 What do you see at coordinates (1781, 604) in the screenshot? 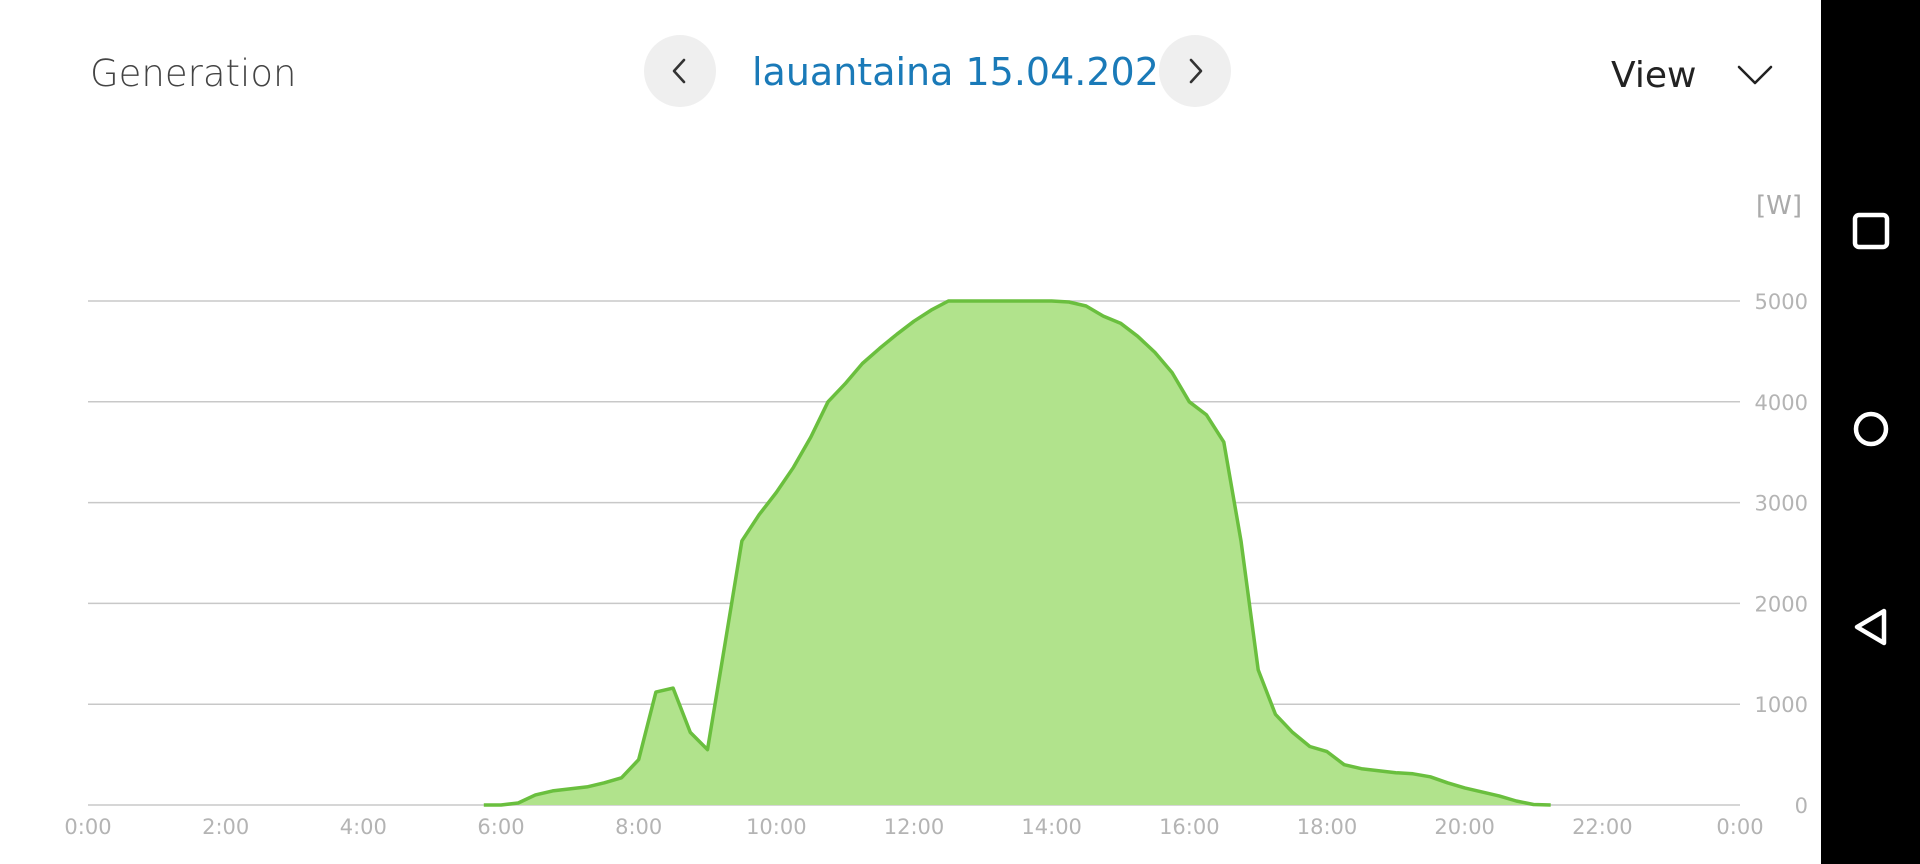
I see `y-tick-label: 2000` at bounding box center [1781, 604].